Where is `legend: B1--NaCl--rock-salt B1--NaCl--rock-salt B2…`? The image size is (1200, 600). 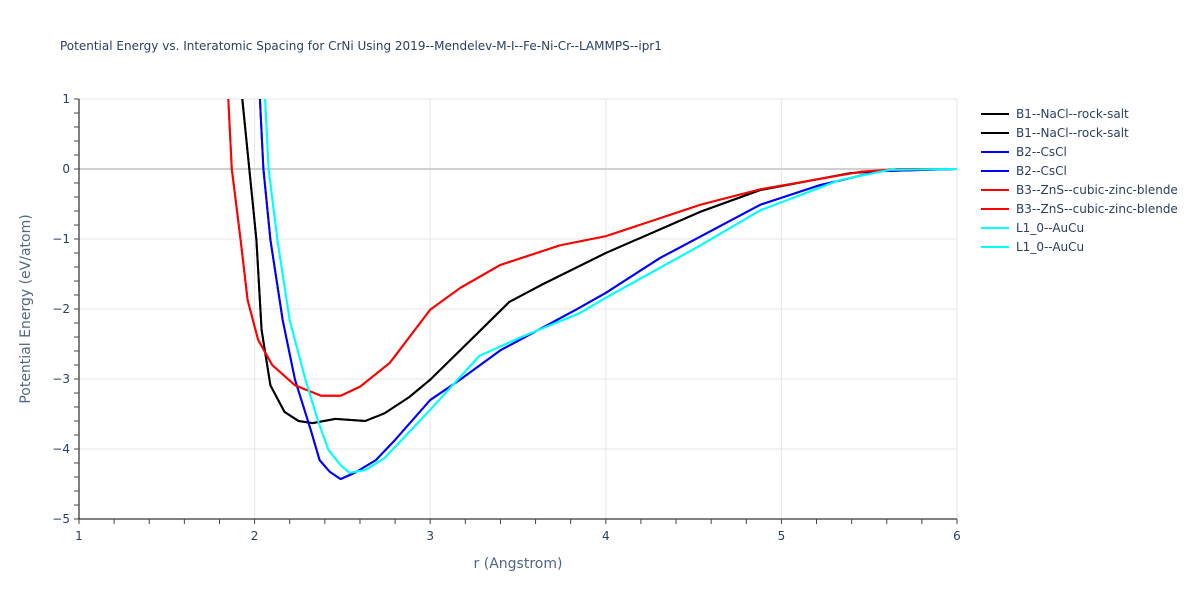 legend: B1--NaCl--rock-salt B1--NaCl--rock-salt B2… is located at coordinates (1079, 180).